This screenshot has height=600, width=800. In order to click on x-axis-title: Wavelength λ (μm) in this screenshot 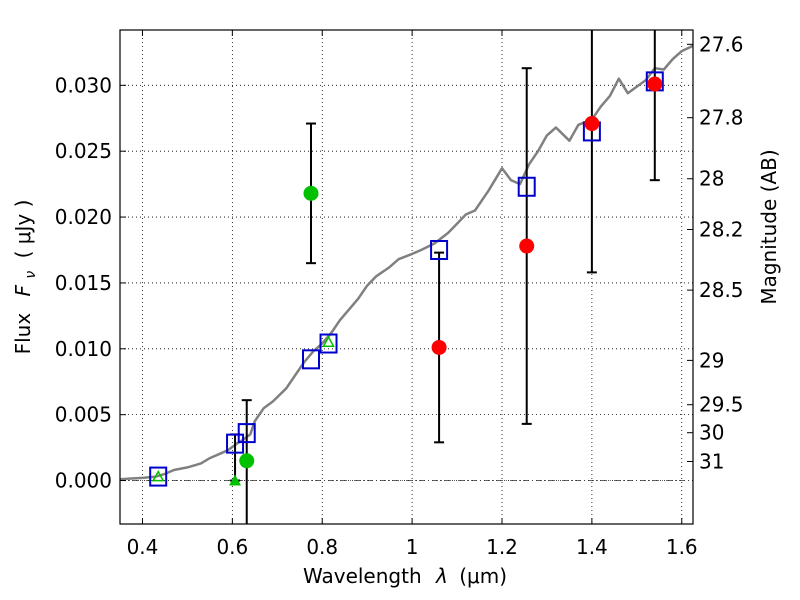, I will do `click(405, 576)`.